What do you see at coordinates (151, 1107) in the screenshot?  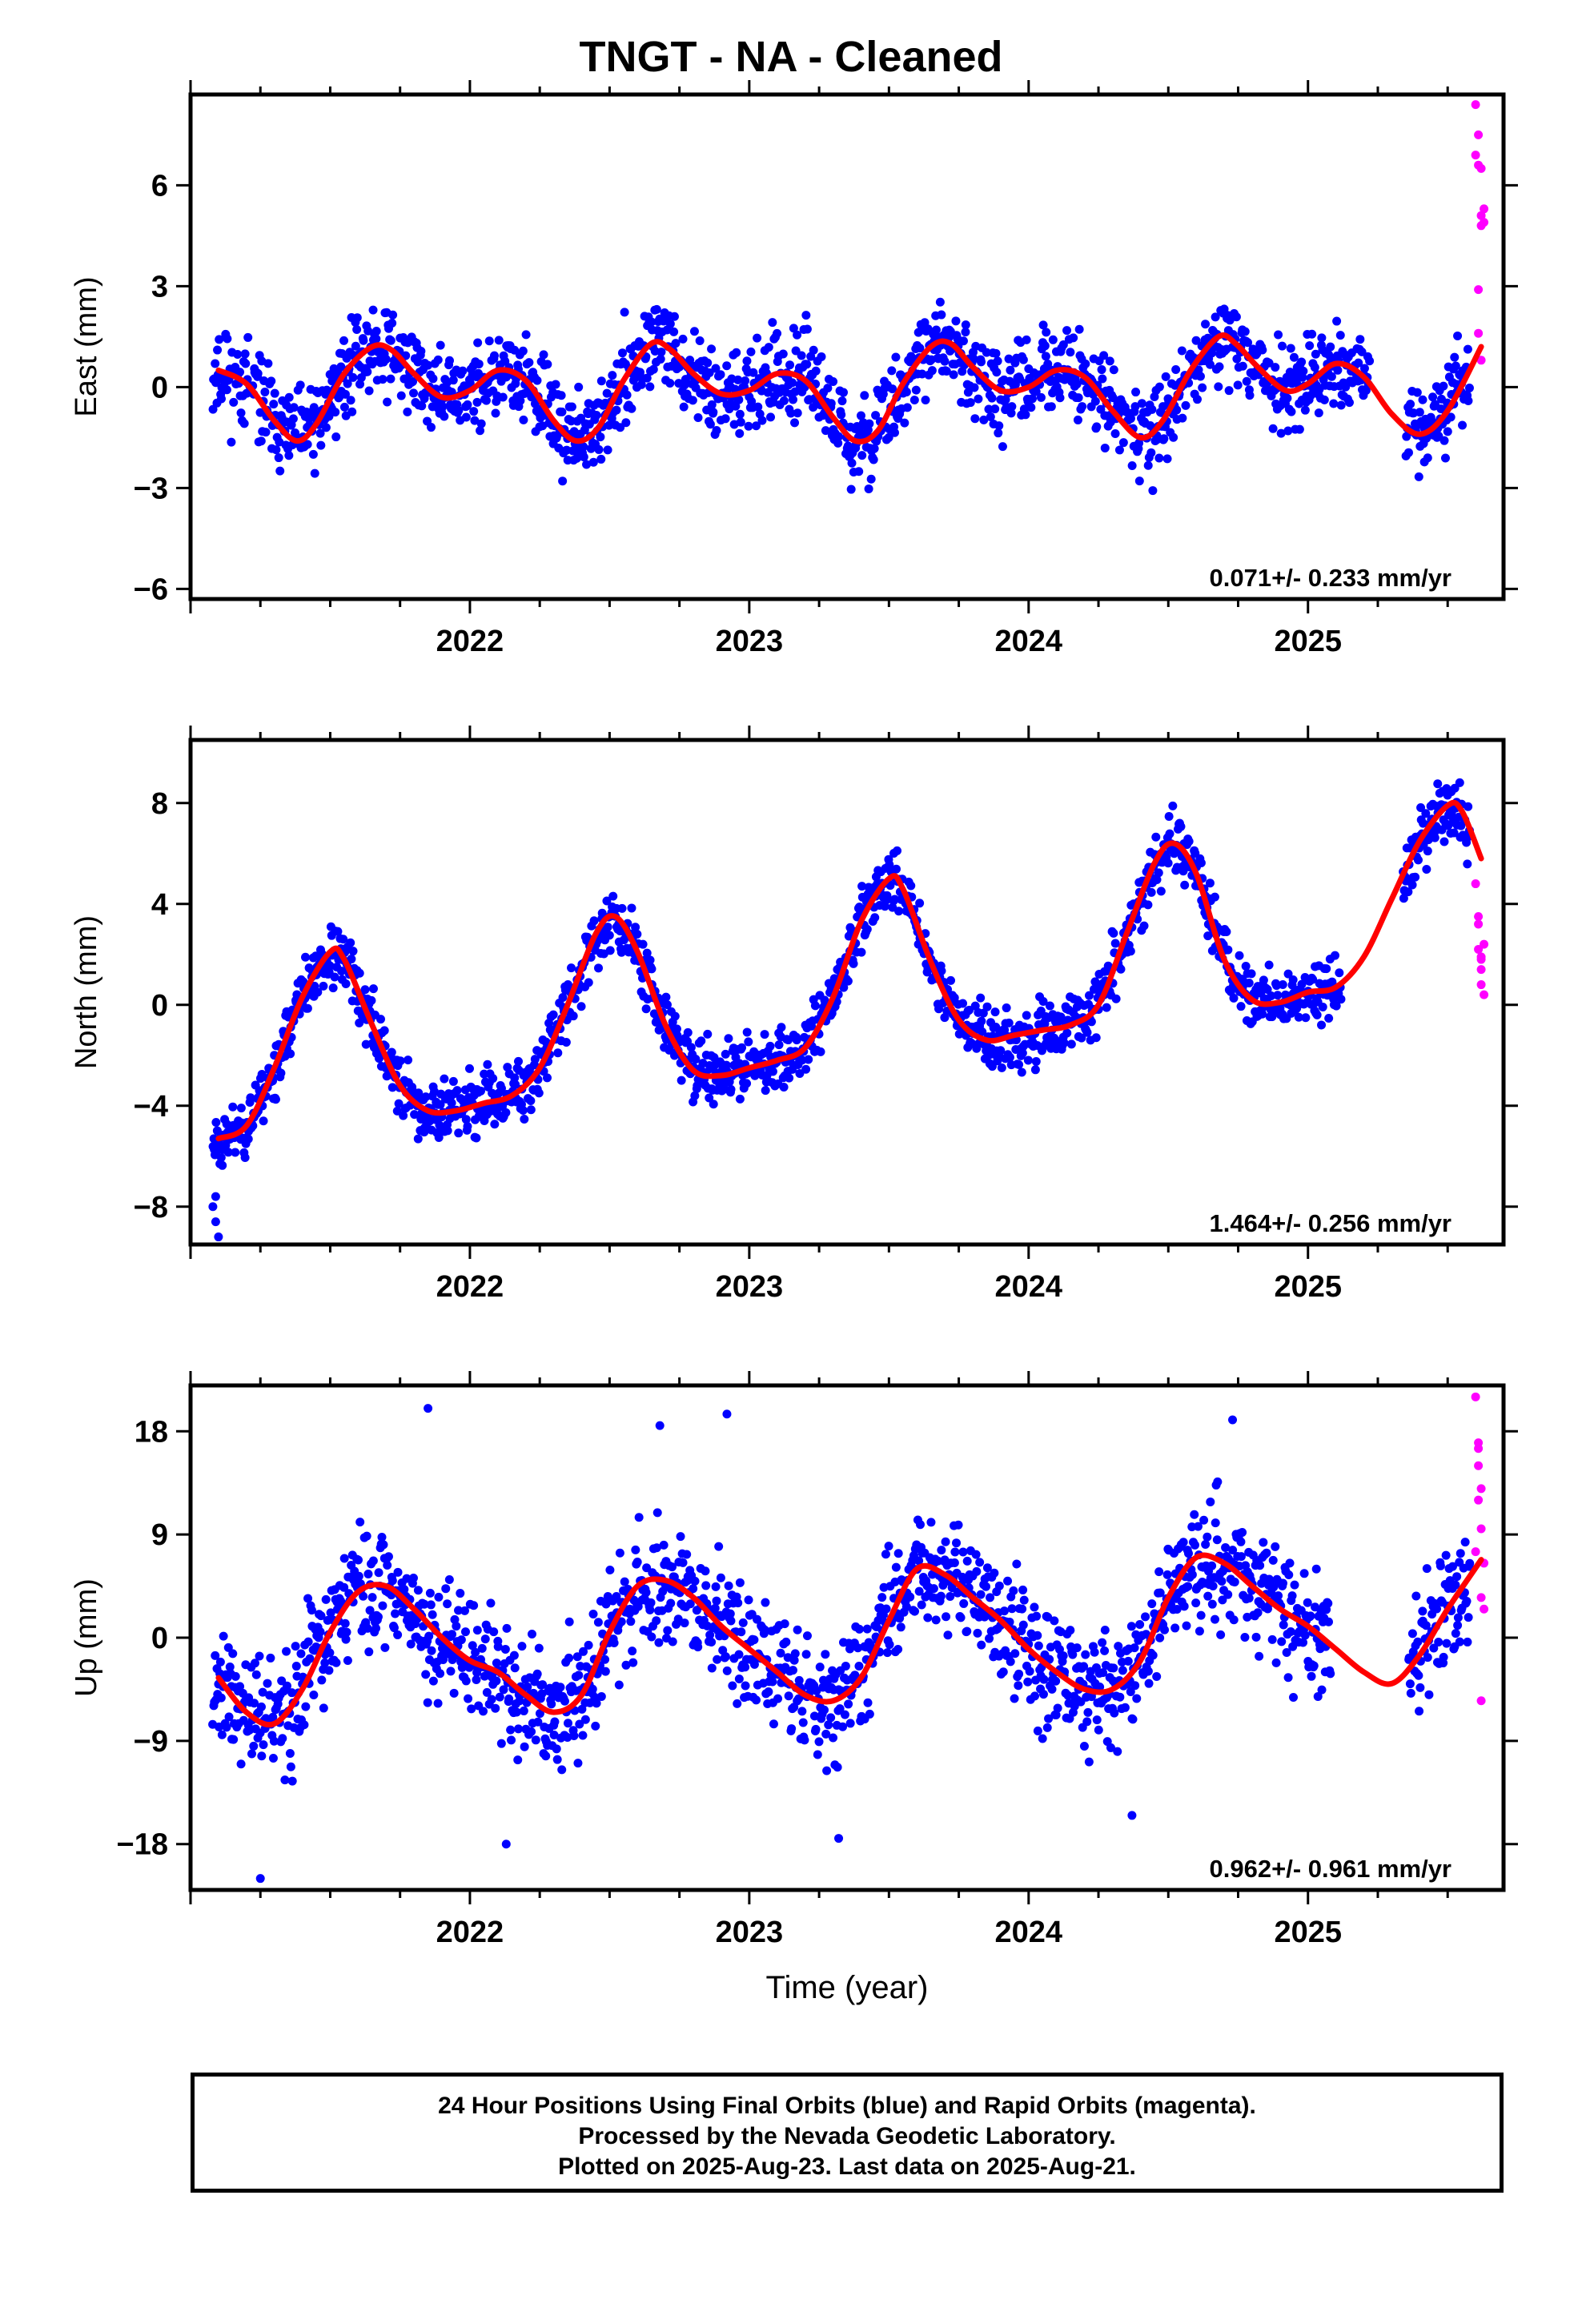 I see `y-tick-label: −4` at bounding box center [151, 1107].